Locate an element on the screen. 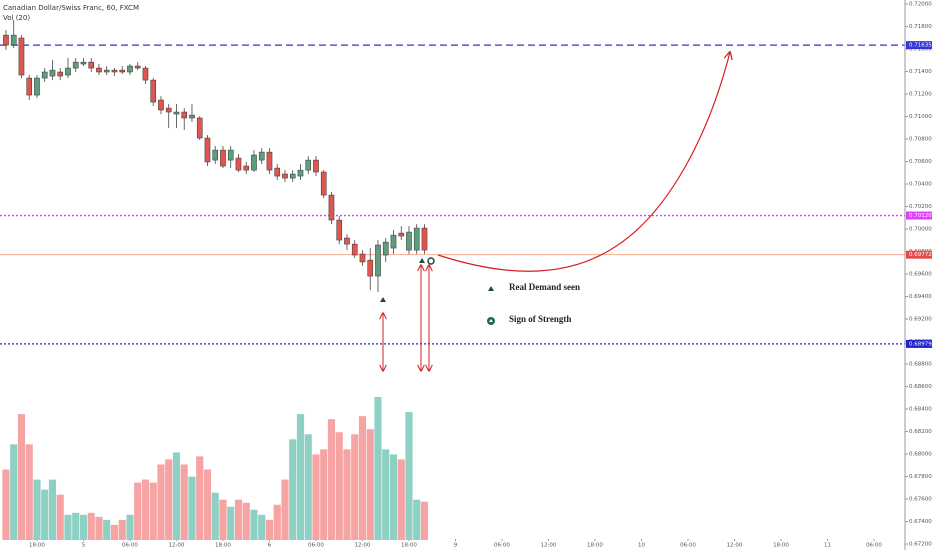 This screenshot has width=932, height=550. y-tick-label: 0.69400 is located at coordinates (920, 297).